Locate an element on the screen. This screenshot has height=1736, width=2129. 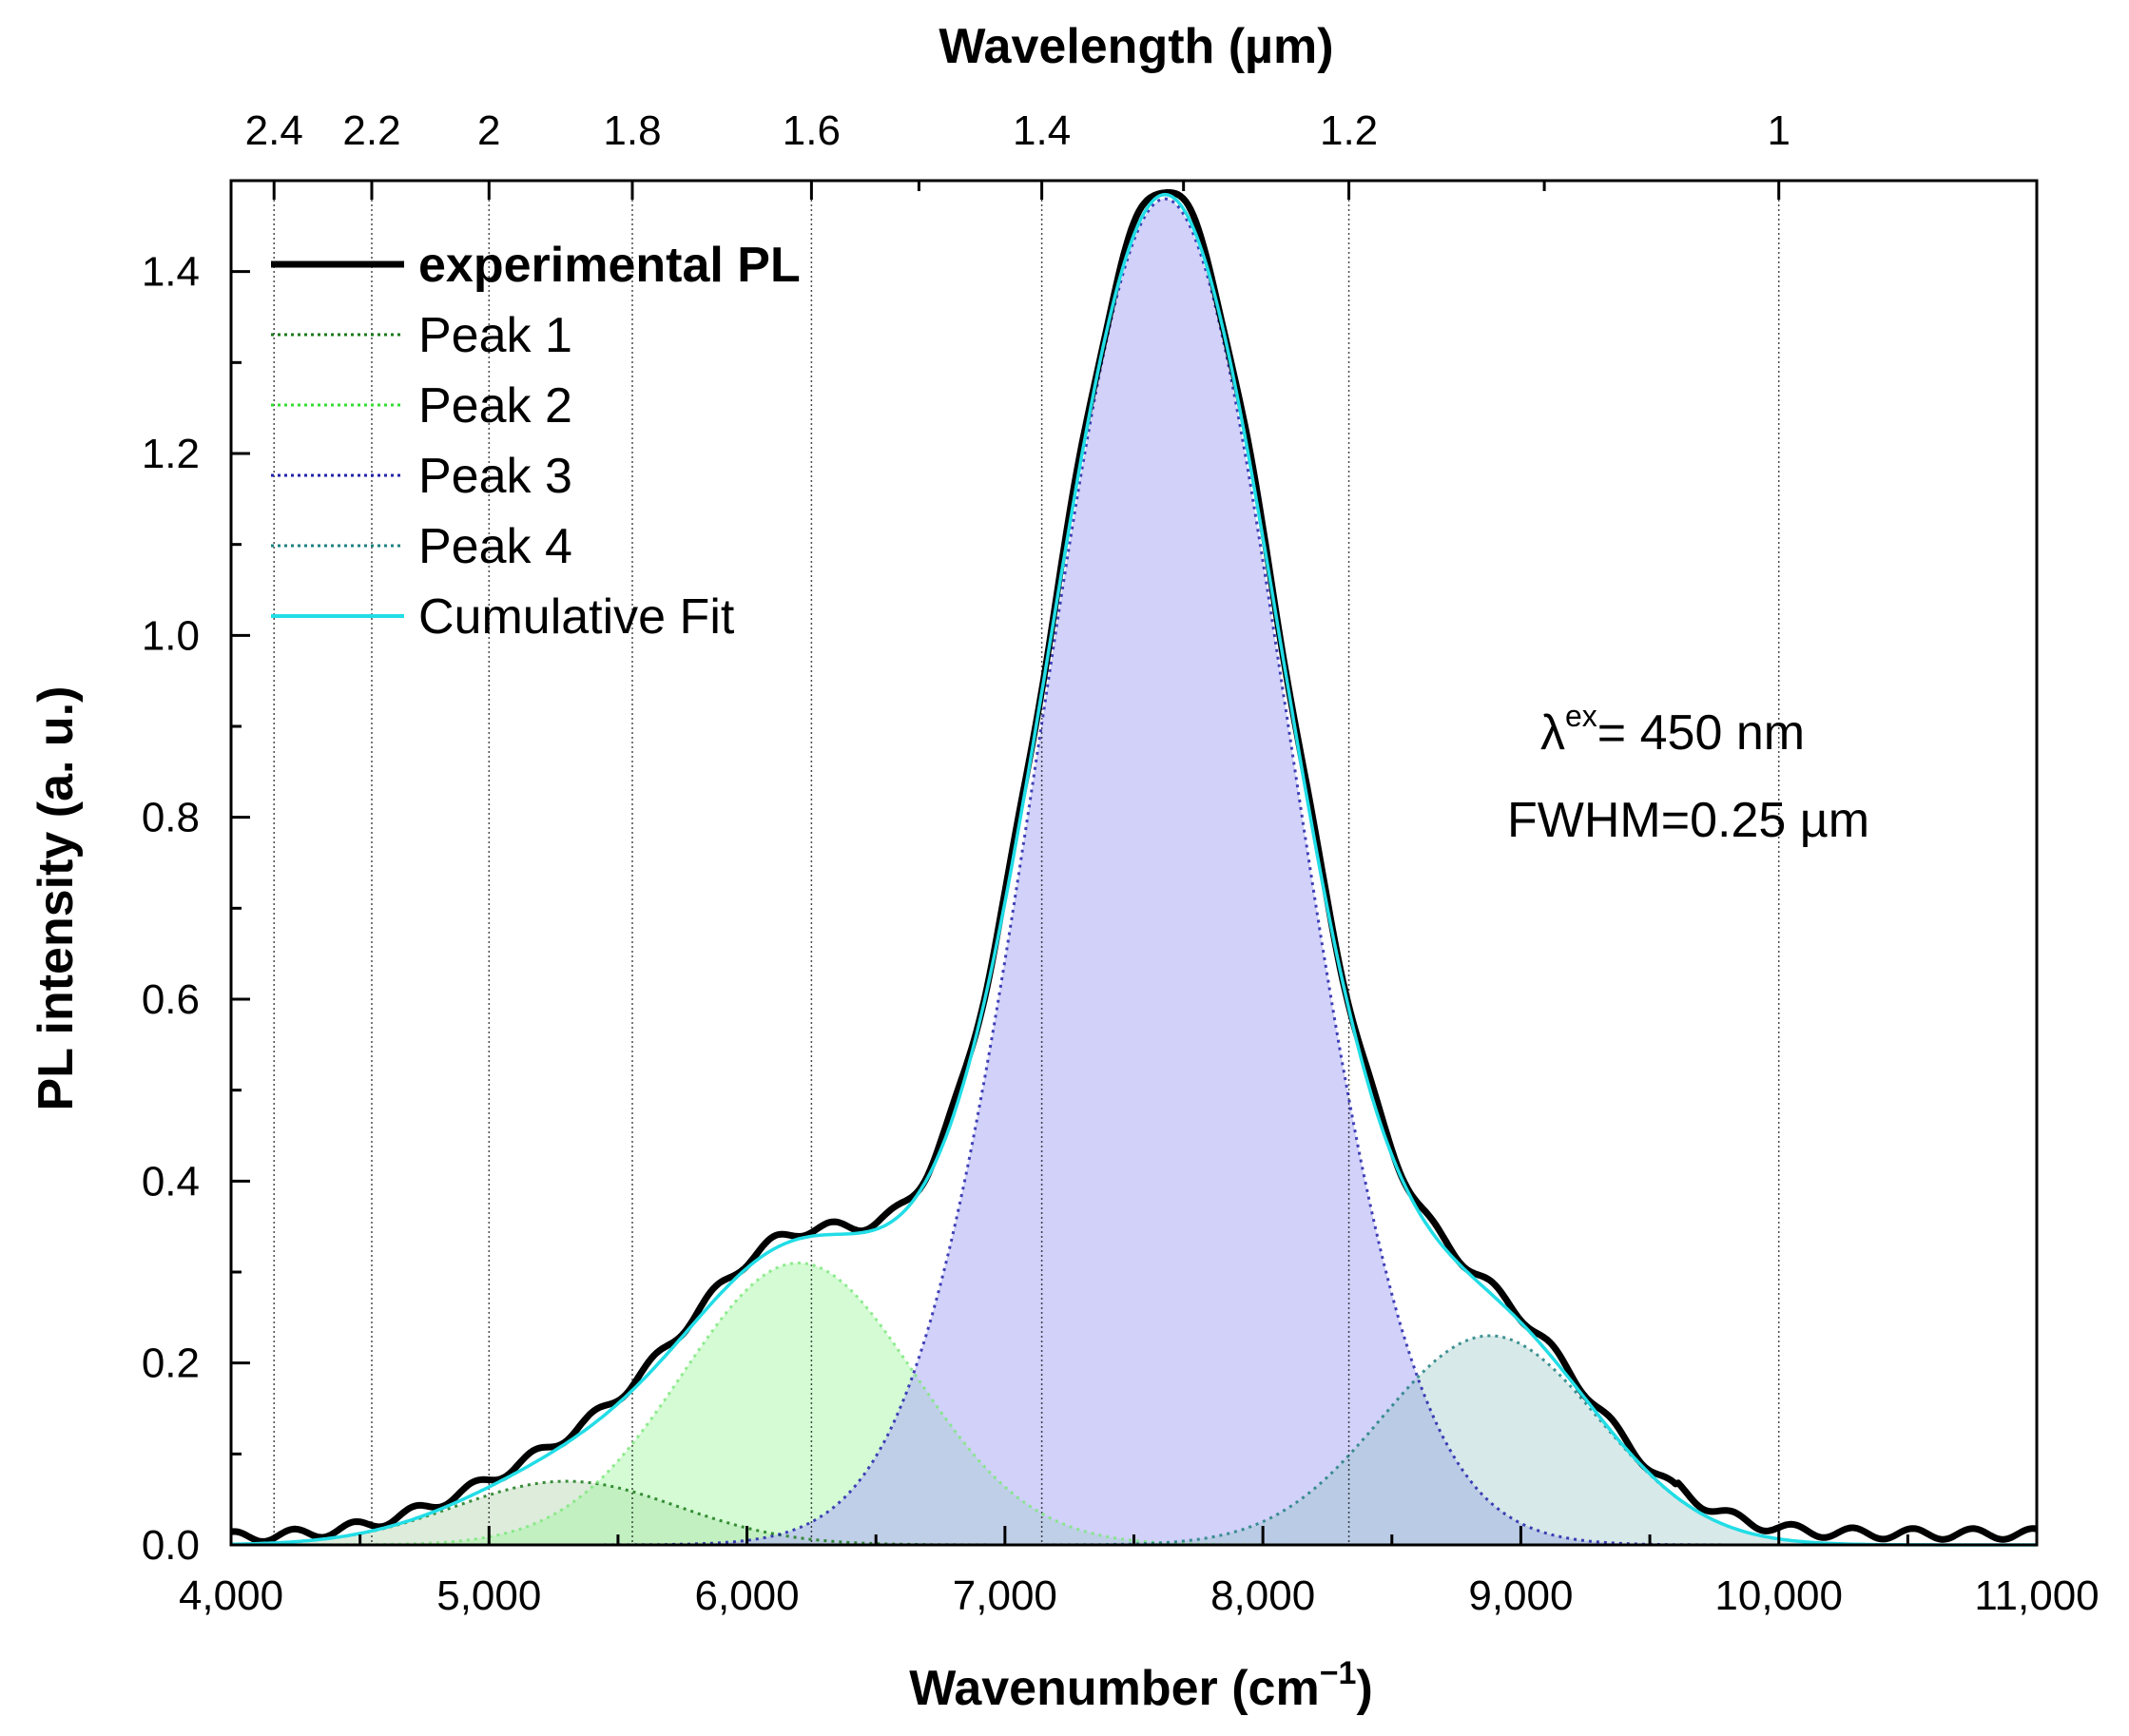
x-tick-label: 11,000 is located at coordinates (2037, 1595).